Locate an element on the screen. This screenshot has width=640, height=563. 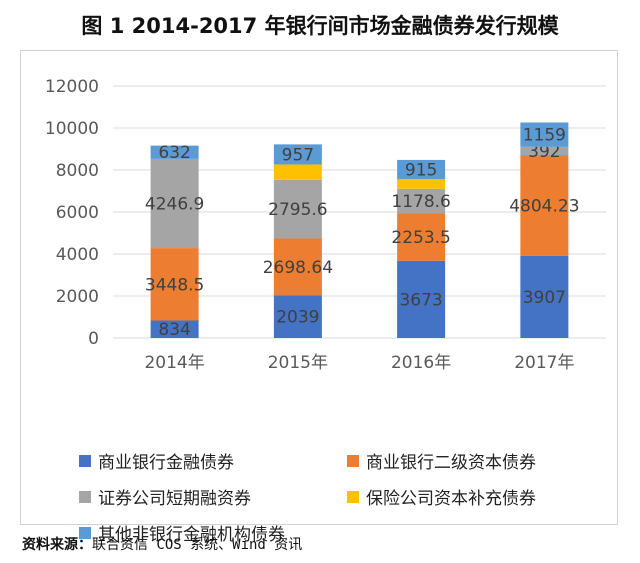
data-label: 3448.5 is located at coordinates (174, 285).